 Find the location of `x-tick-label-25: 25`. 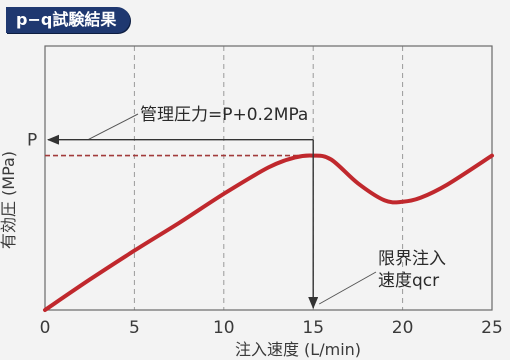

x-tick-label-25: 25 is located at coordinates (492, 328).